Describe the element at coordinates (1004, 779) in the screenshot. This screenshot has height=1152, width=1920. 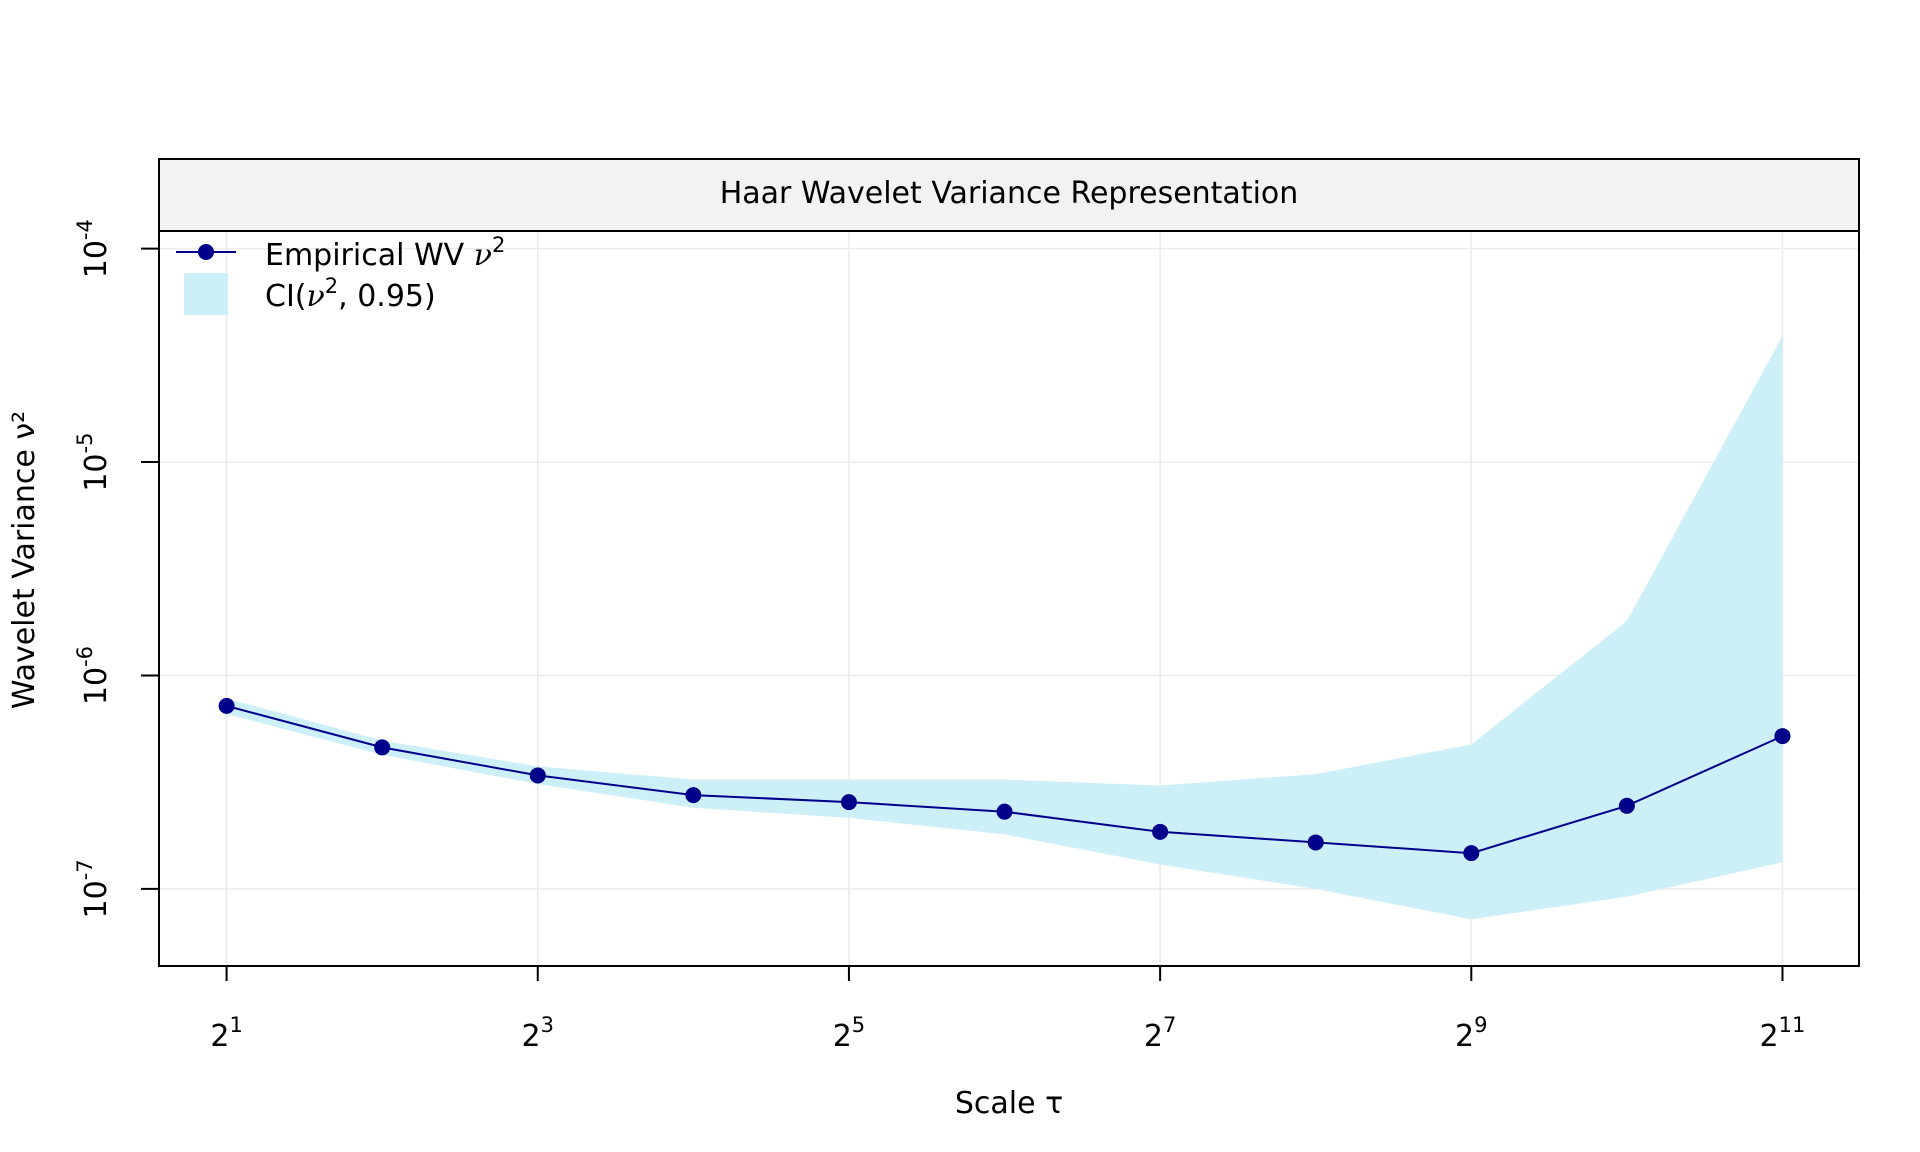
I see `empirical-wv-points` at that location.